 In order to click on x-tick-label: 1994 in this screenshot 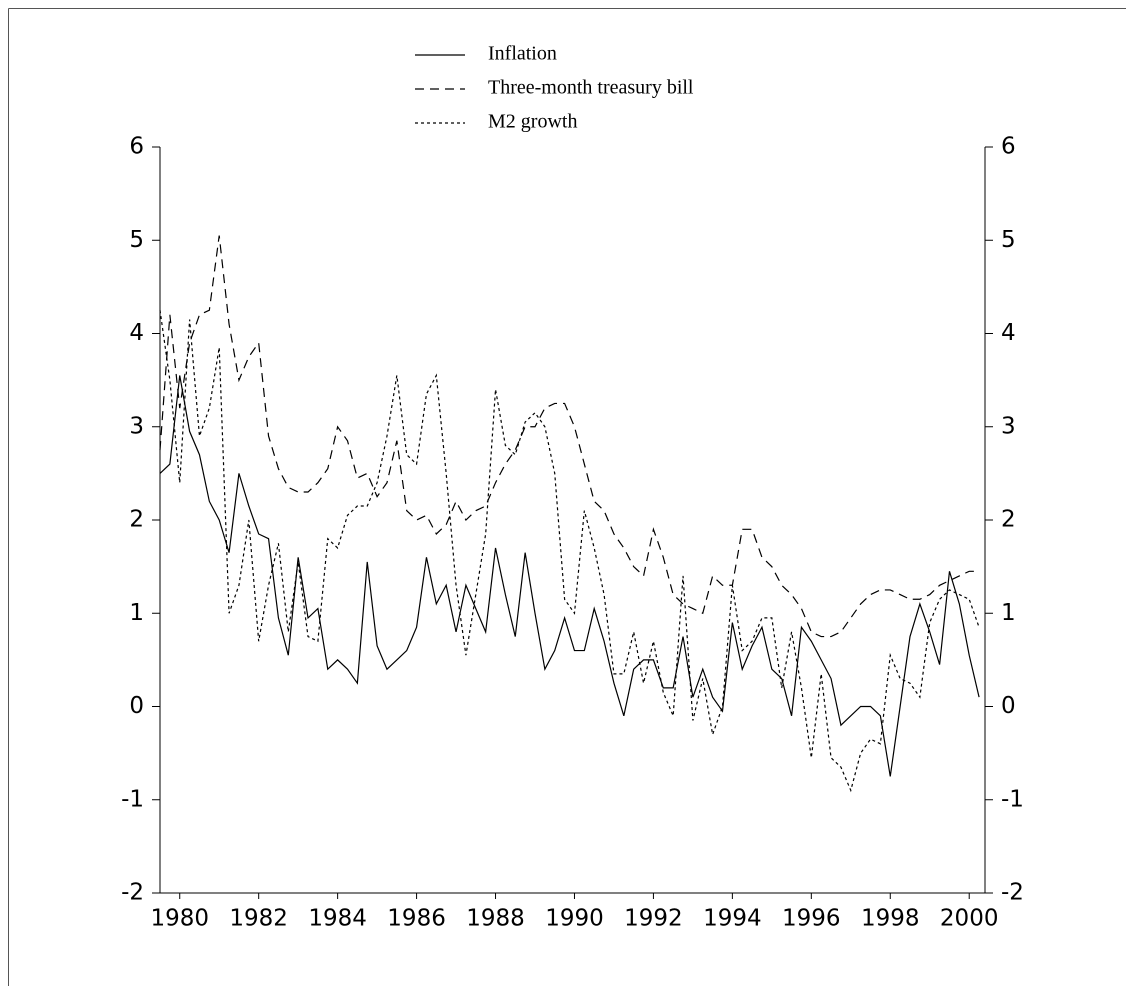, I will do `click(732, 919)`.